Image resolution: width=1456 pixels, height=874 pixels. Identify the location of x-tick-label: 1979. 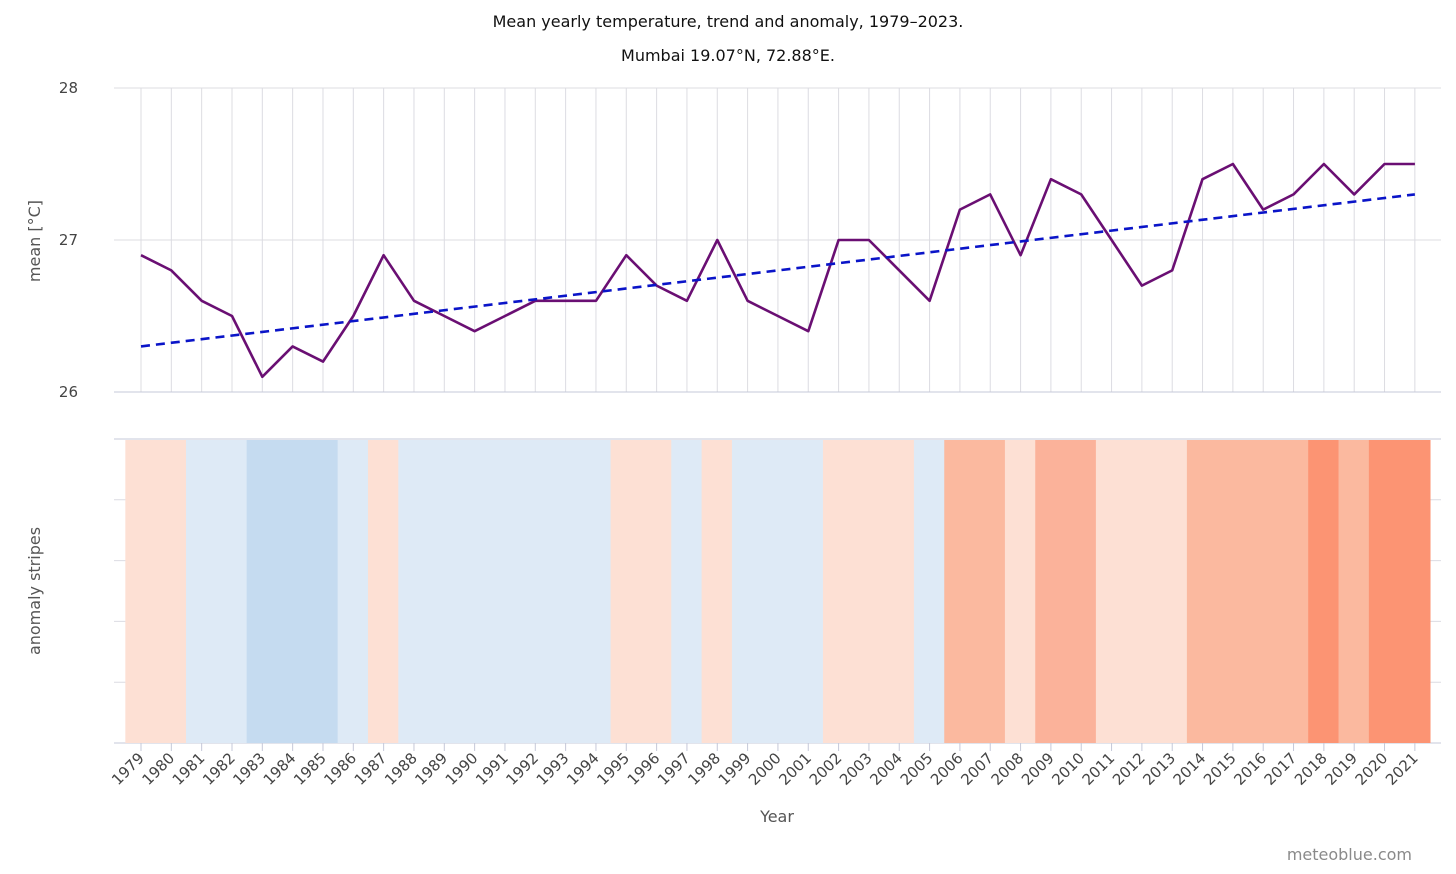
(128, 769).